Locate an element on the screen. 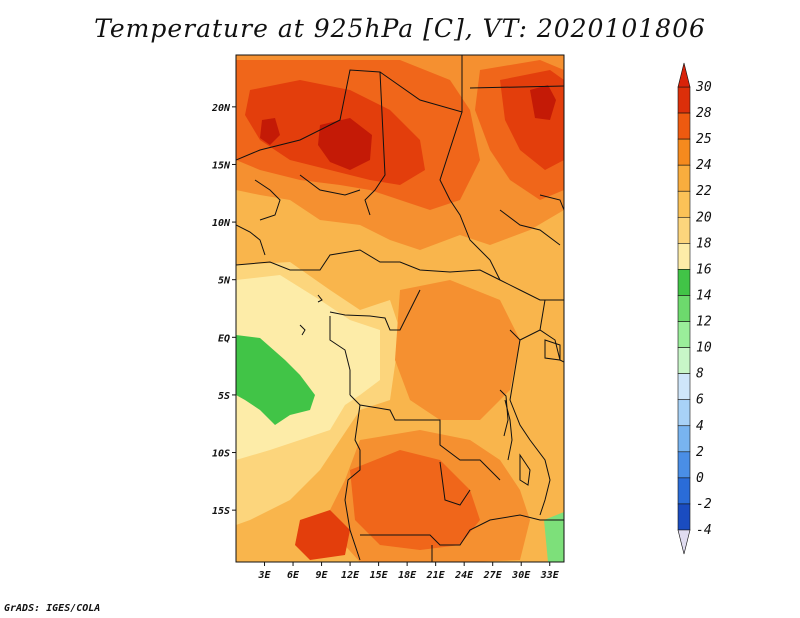 This screenshot has height=618, width=800. y-tick-label: 10S is located at coordinates (221, 454).